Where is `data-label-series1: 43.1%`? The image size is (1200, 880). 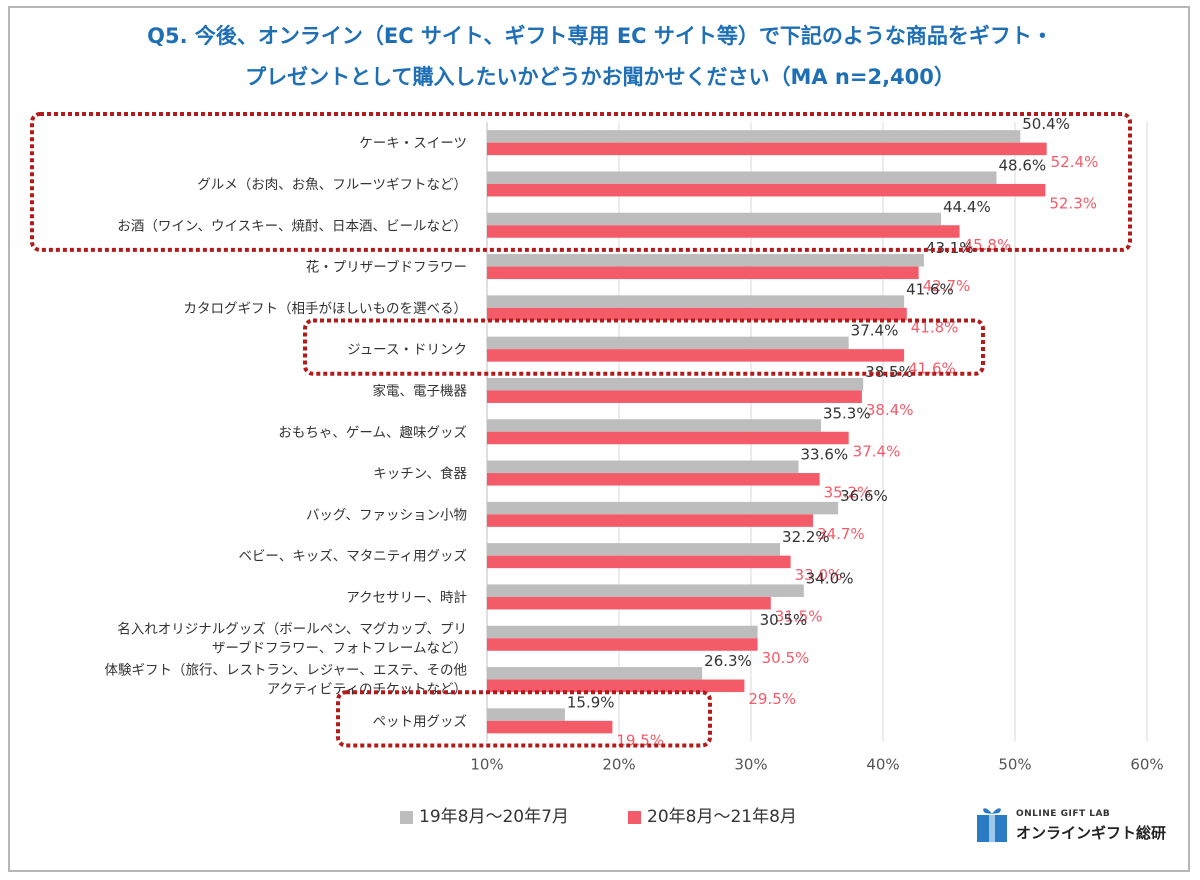
data-label-series1: 43.1% is located at coordinates (950, 248).